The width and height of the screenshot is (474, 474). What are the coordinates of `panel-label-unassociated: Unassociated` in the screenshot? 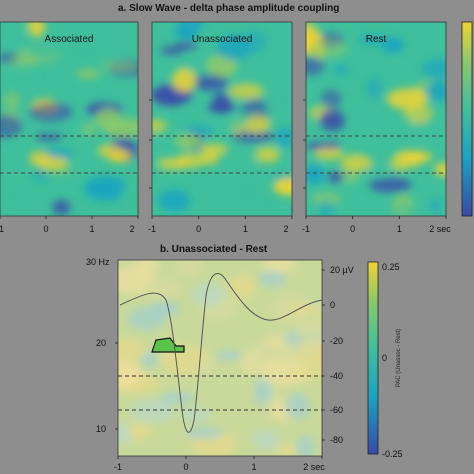 It's located at (222, 39).